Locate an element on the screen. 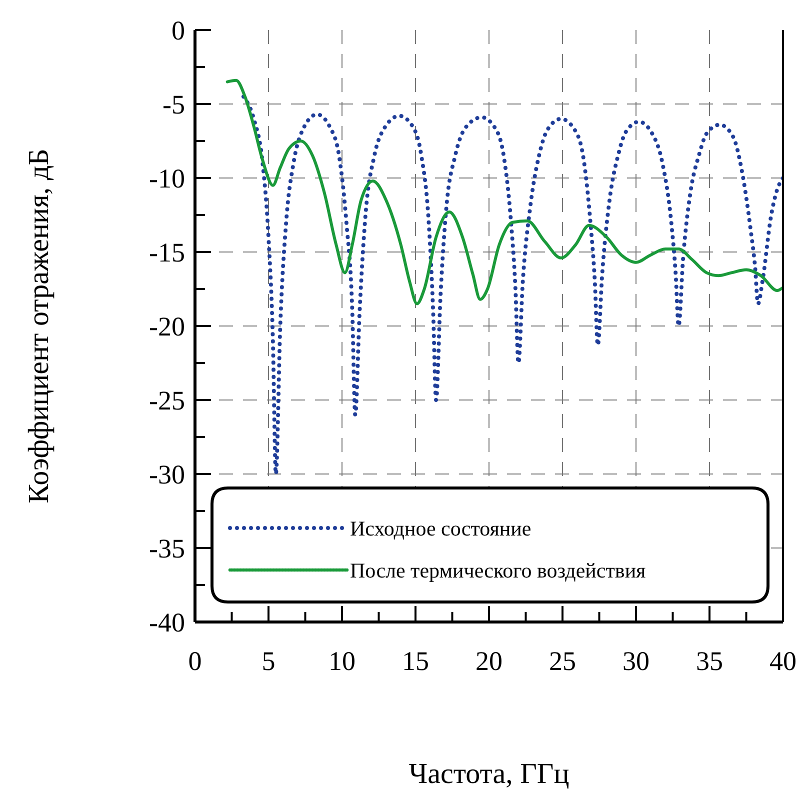 The height and width of the screenshot is (791, 805). x-tick-label: 30 is located at coordinates (636, 661).